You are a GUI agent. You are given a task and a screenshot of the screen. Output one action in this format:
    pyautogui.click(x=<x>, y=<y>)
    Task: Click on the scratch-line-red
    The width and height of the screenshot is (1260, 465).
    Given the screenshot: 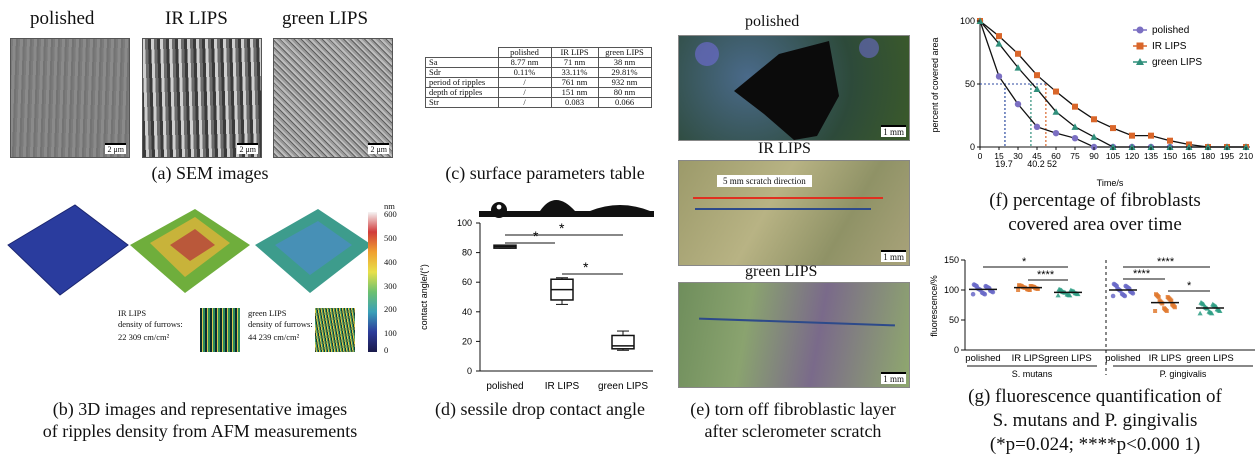 What is the action you would take?
    pyautogui.click(x=788, y=198)
    